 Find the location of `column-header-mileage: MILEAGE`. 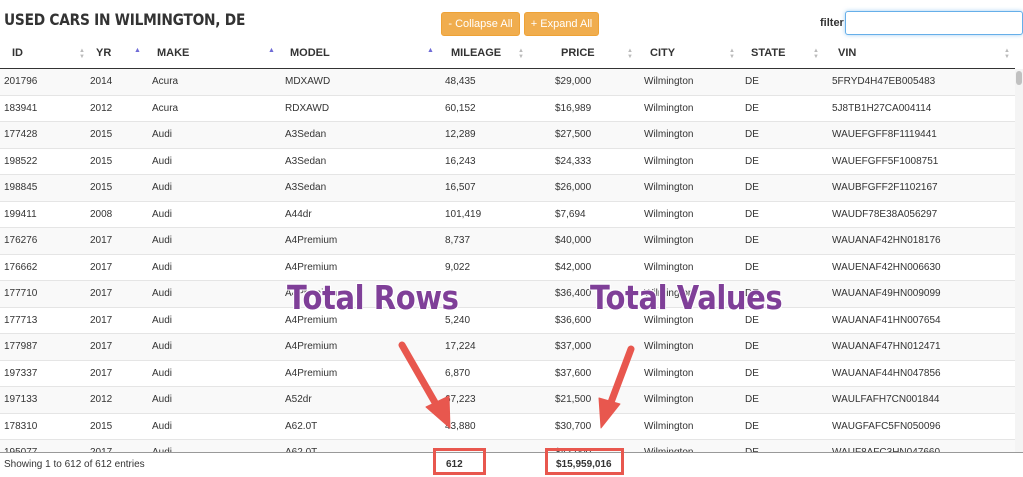

column-header-mileage: MILEAGE is located at coordinates (476, 56).